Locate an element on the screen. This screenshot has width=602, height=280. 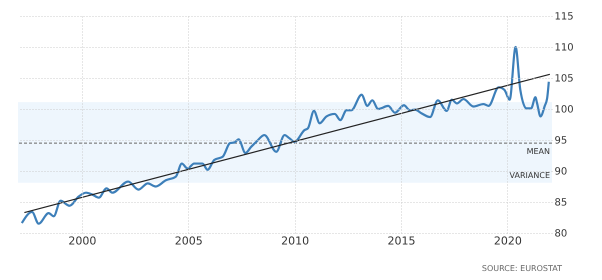
y-tick-label: 110 is located at coordinates (564, 48).